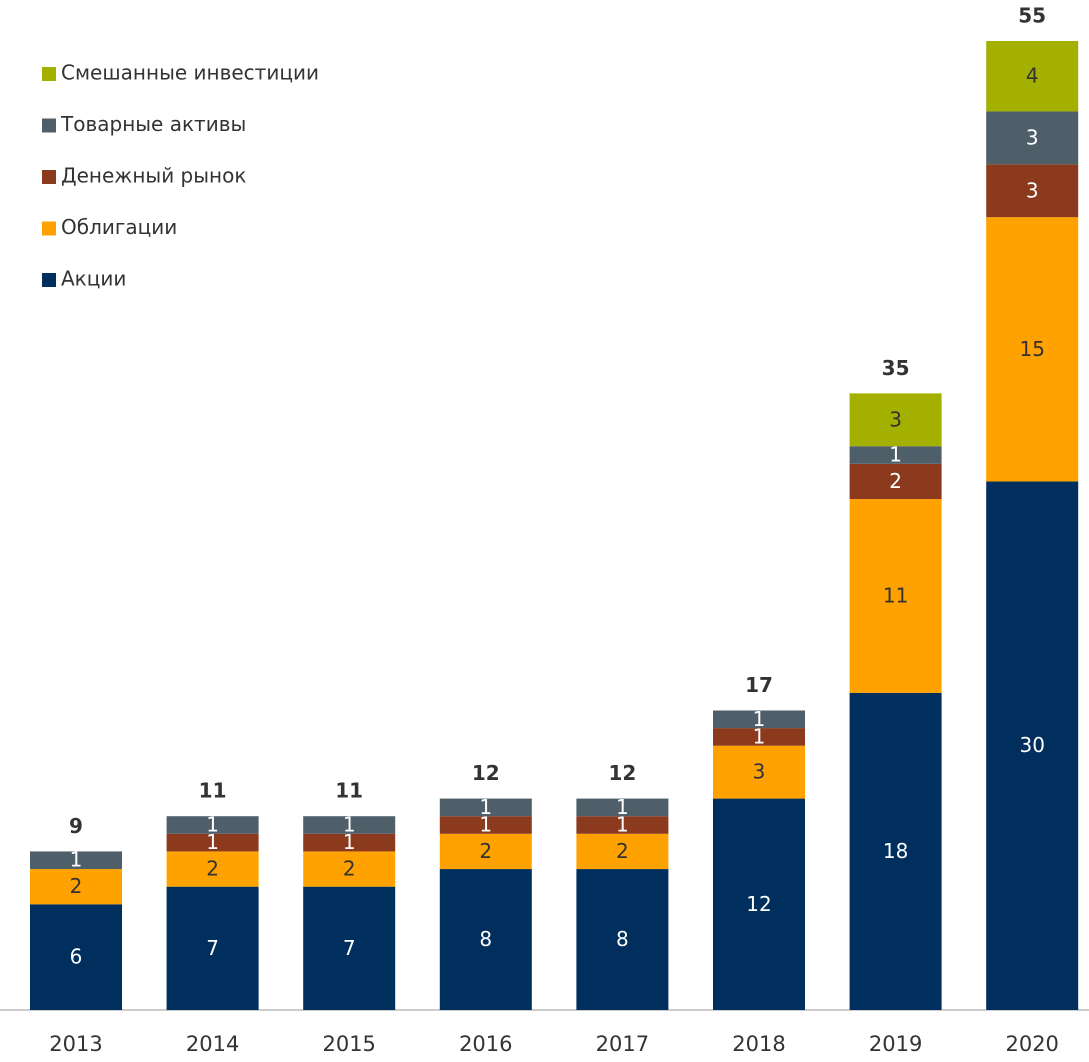 The height and width of the screenshot is (1062, 1089). I want to click on data-label: 30, so click(1031, 745).